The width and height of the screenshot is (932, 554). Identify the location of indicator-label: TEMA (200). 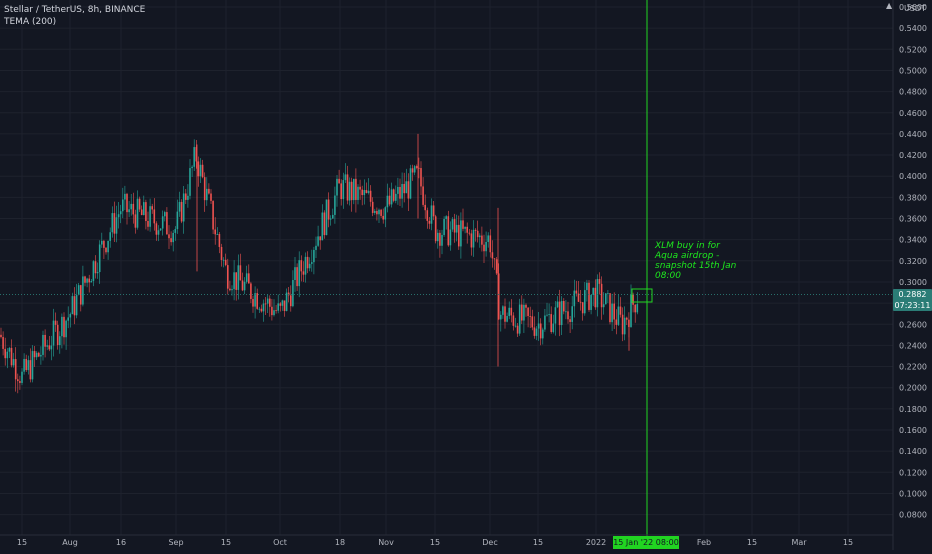
(30, 22).